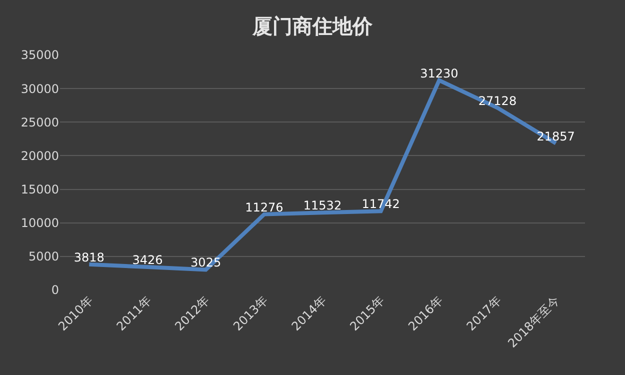 This screenshot has height=375, width=625. What do you see at coordinates (55, 290) in the screenshot?
I see `y-tick-label: 0` at bounding box center [55, 290].